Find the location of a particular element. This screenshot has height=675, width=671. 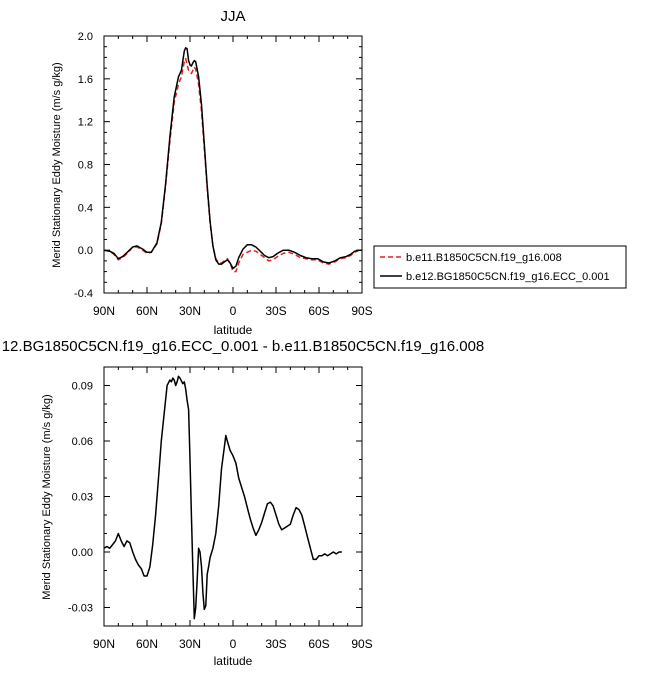

top-x-tick-label: 30N is located at coordinates (190, 311).